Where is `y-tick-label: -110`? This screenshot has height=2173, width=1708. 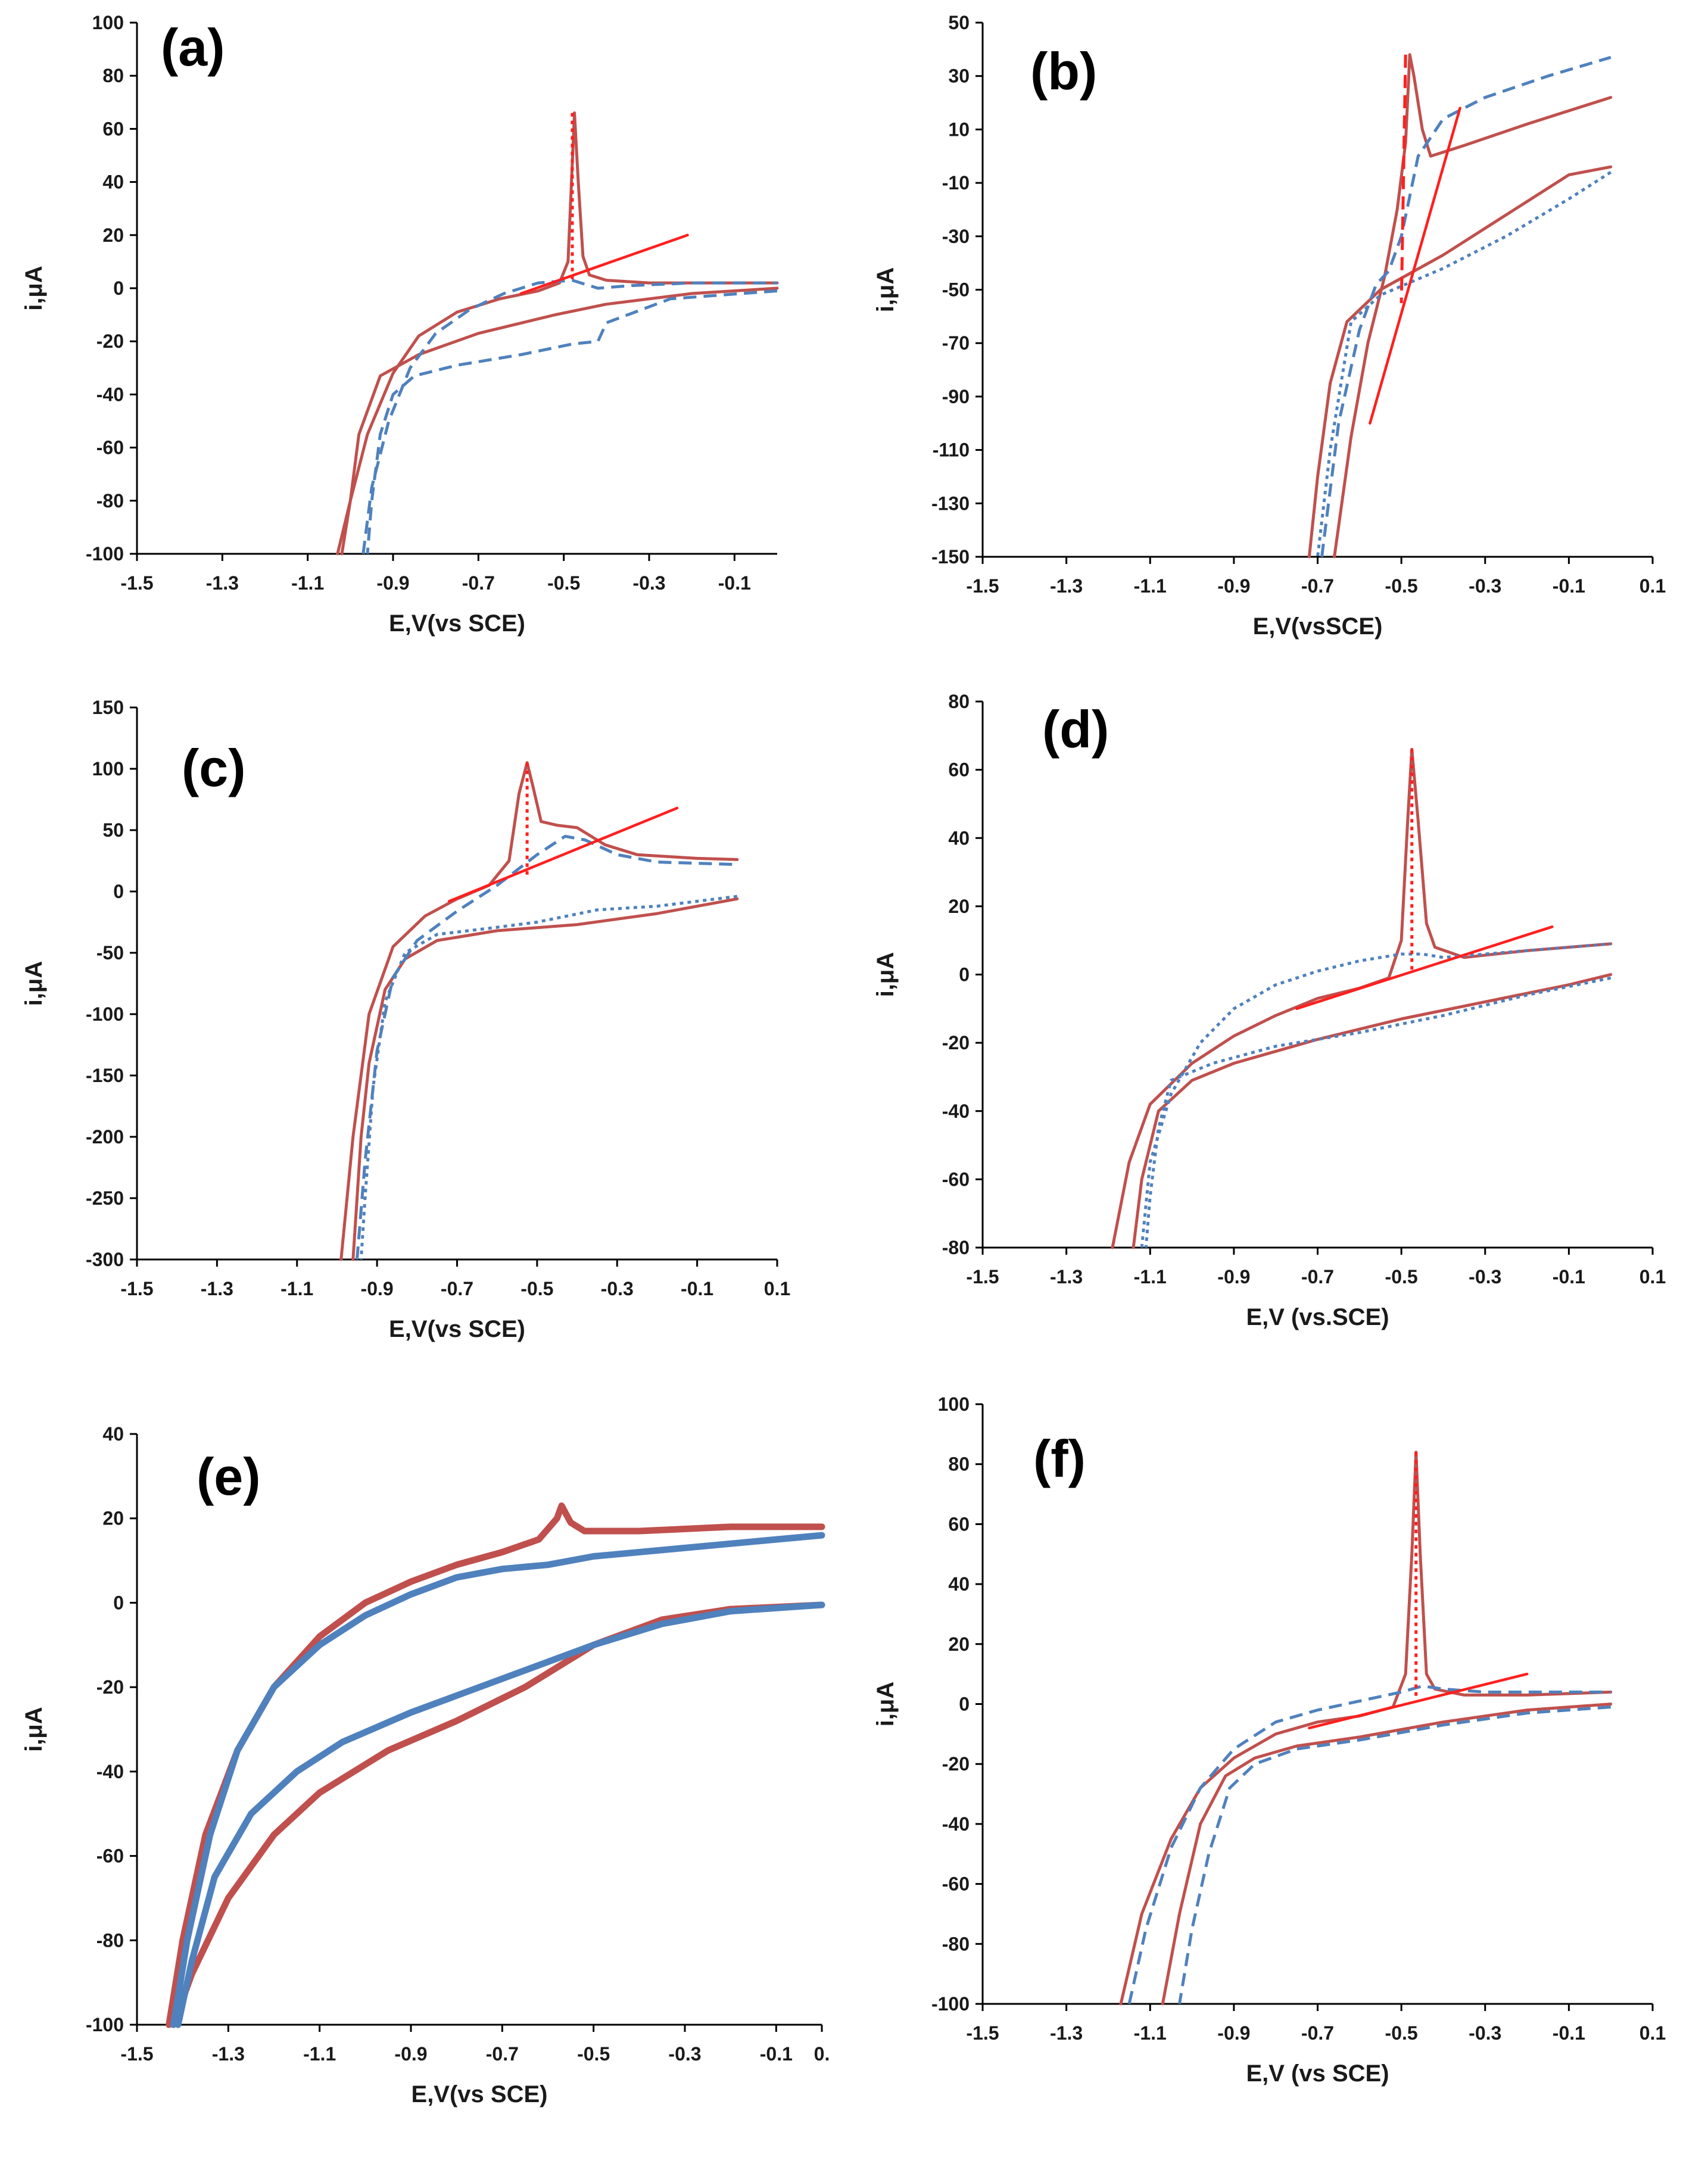 y-tick-label: -110 is located at coordinates (952, 450).